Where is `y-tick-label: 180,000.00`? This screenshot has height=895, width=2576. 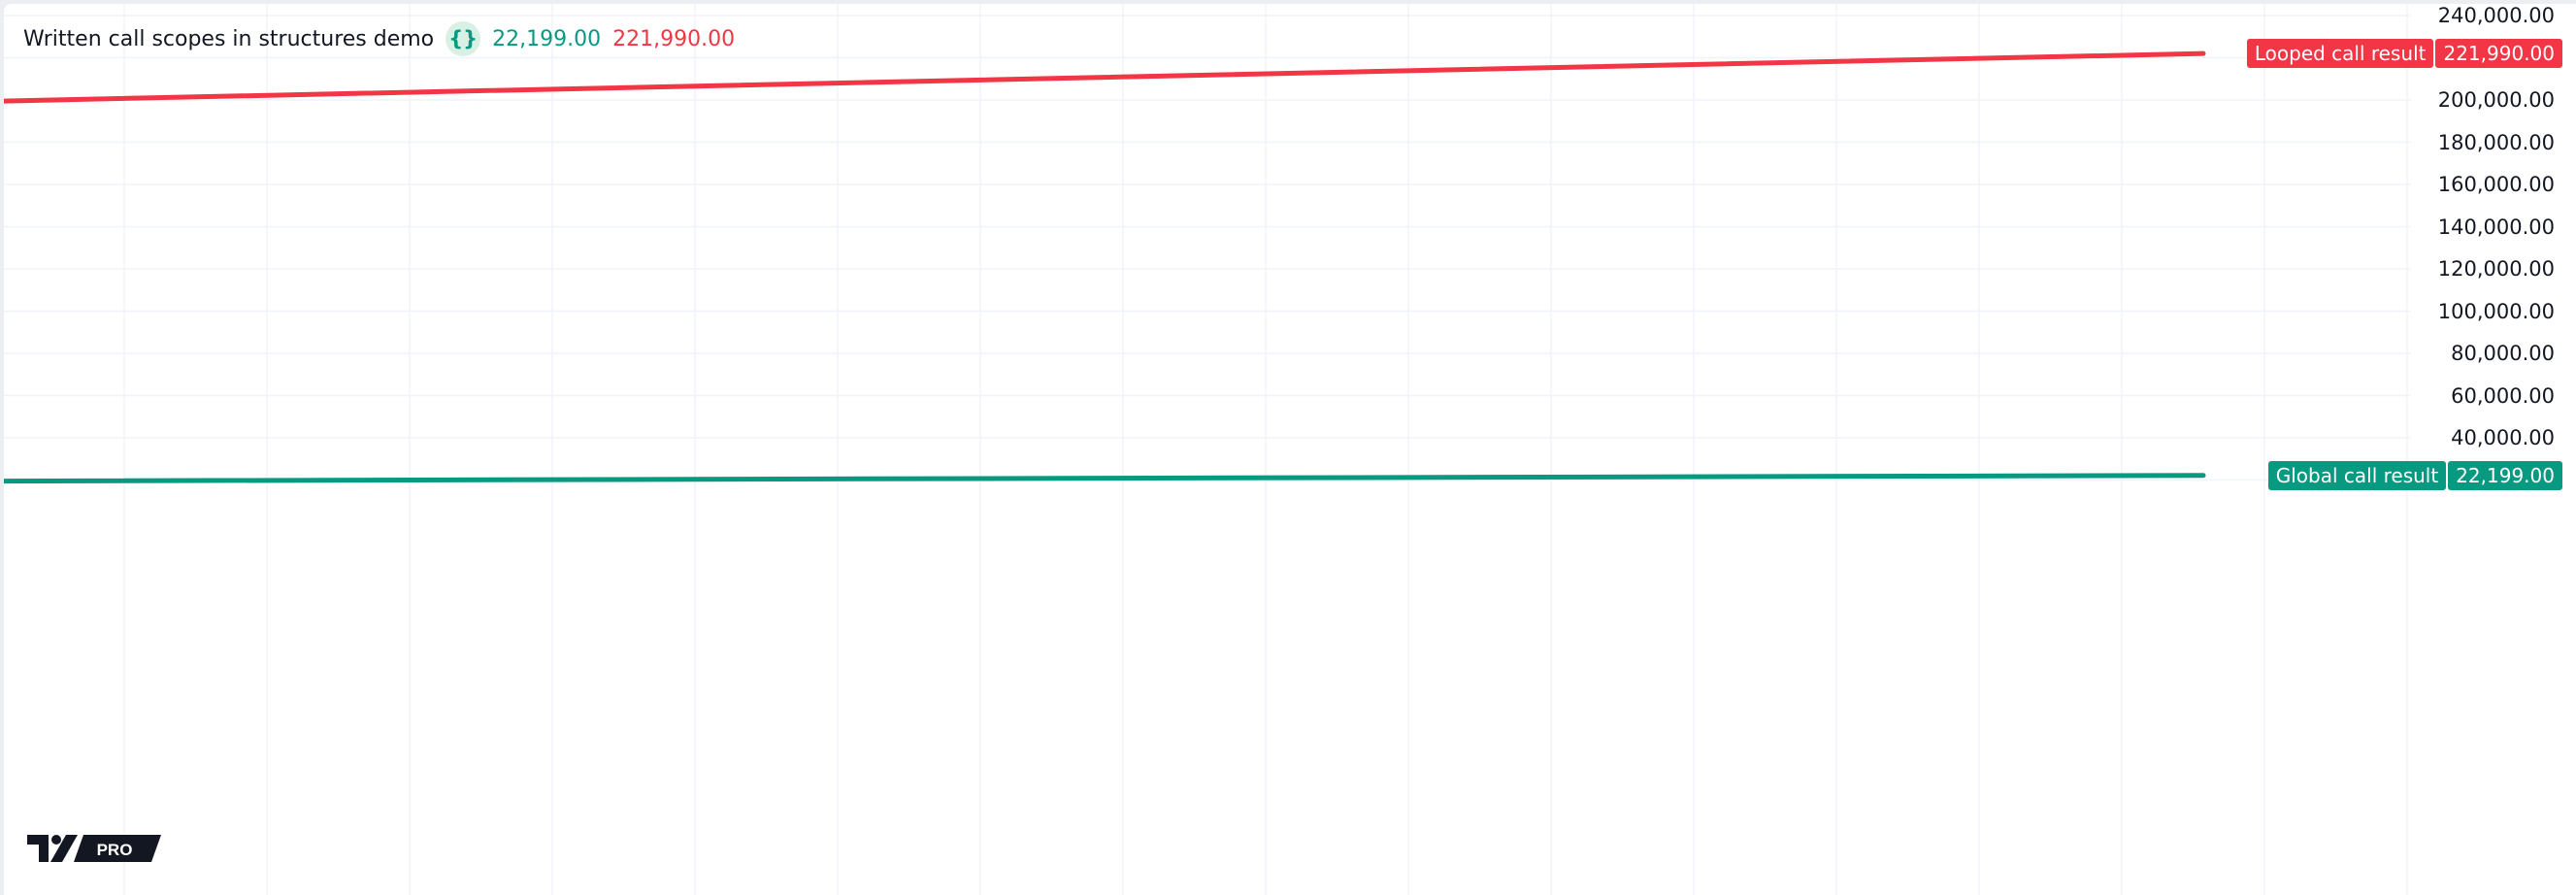 y-tick-label: 180,000.00 is located at coordinates (2496, 142).